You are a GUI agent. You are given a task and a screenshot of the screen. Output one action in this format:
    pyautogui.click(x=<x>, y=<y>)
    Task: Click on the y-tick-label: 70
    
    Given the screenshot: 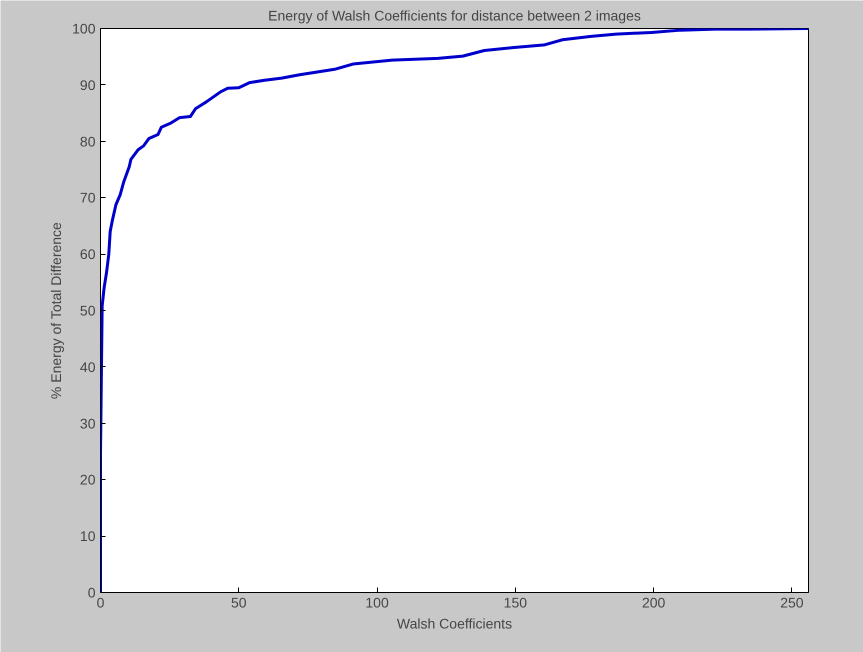 What is the action you would take?
    pyautogui.click(x=88, y=198)
    